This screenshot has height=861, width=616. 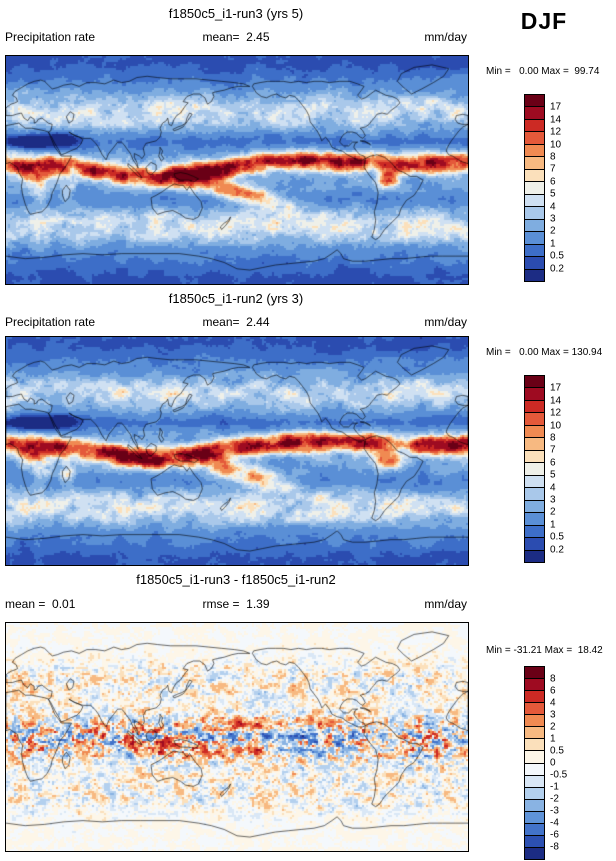 What do you see at coordinates (554, 811) in the screenshot?
I see `colorbar-tick-label: -3` at bounding box center [554, 811].